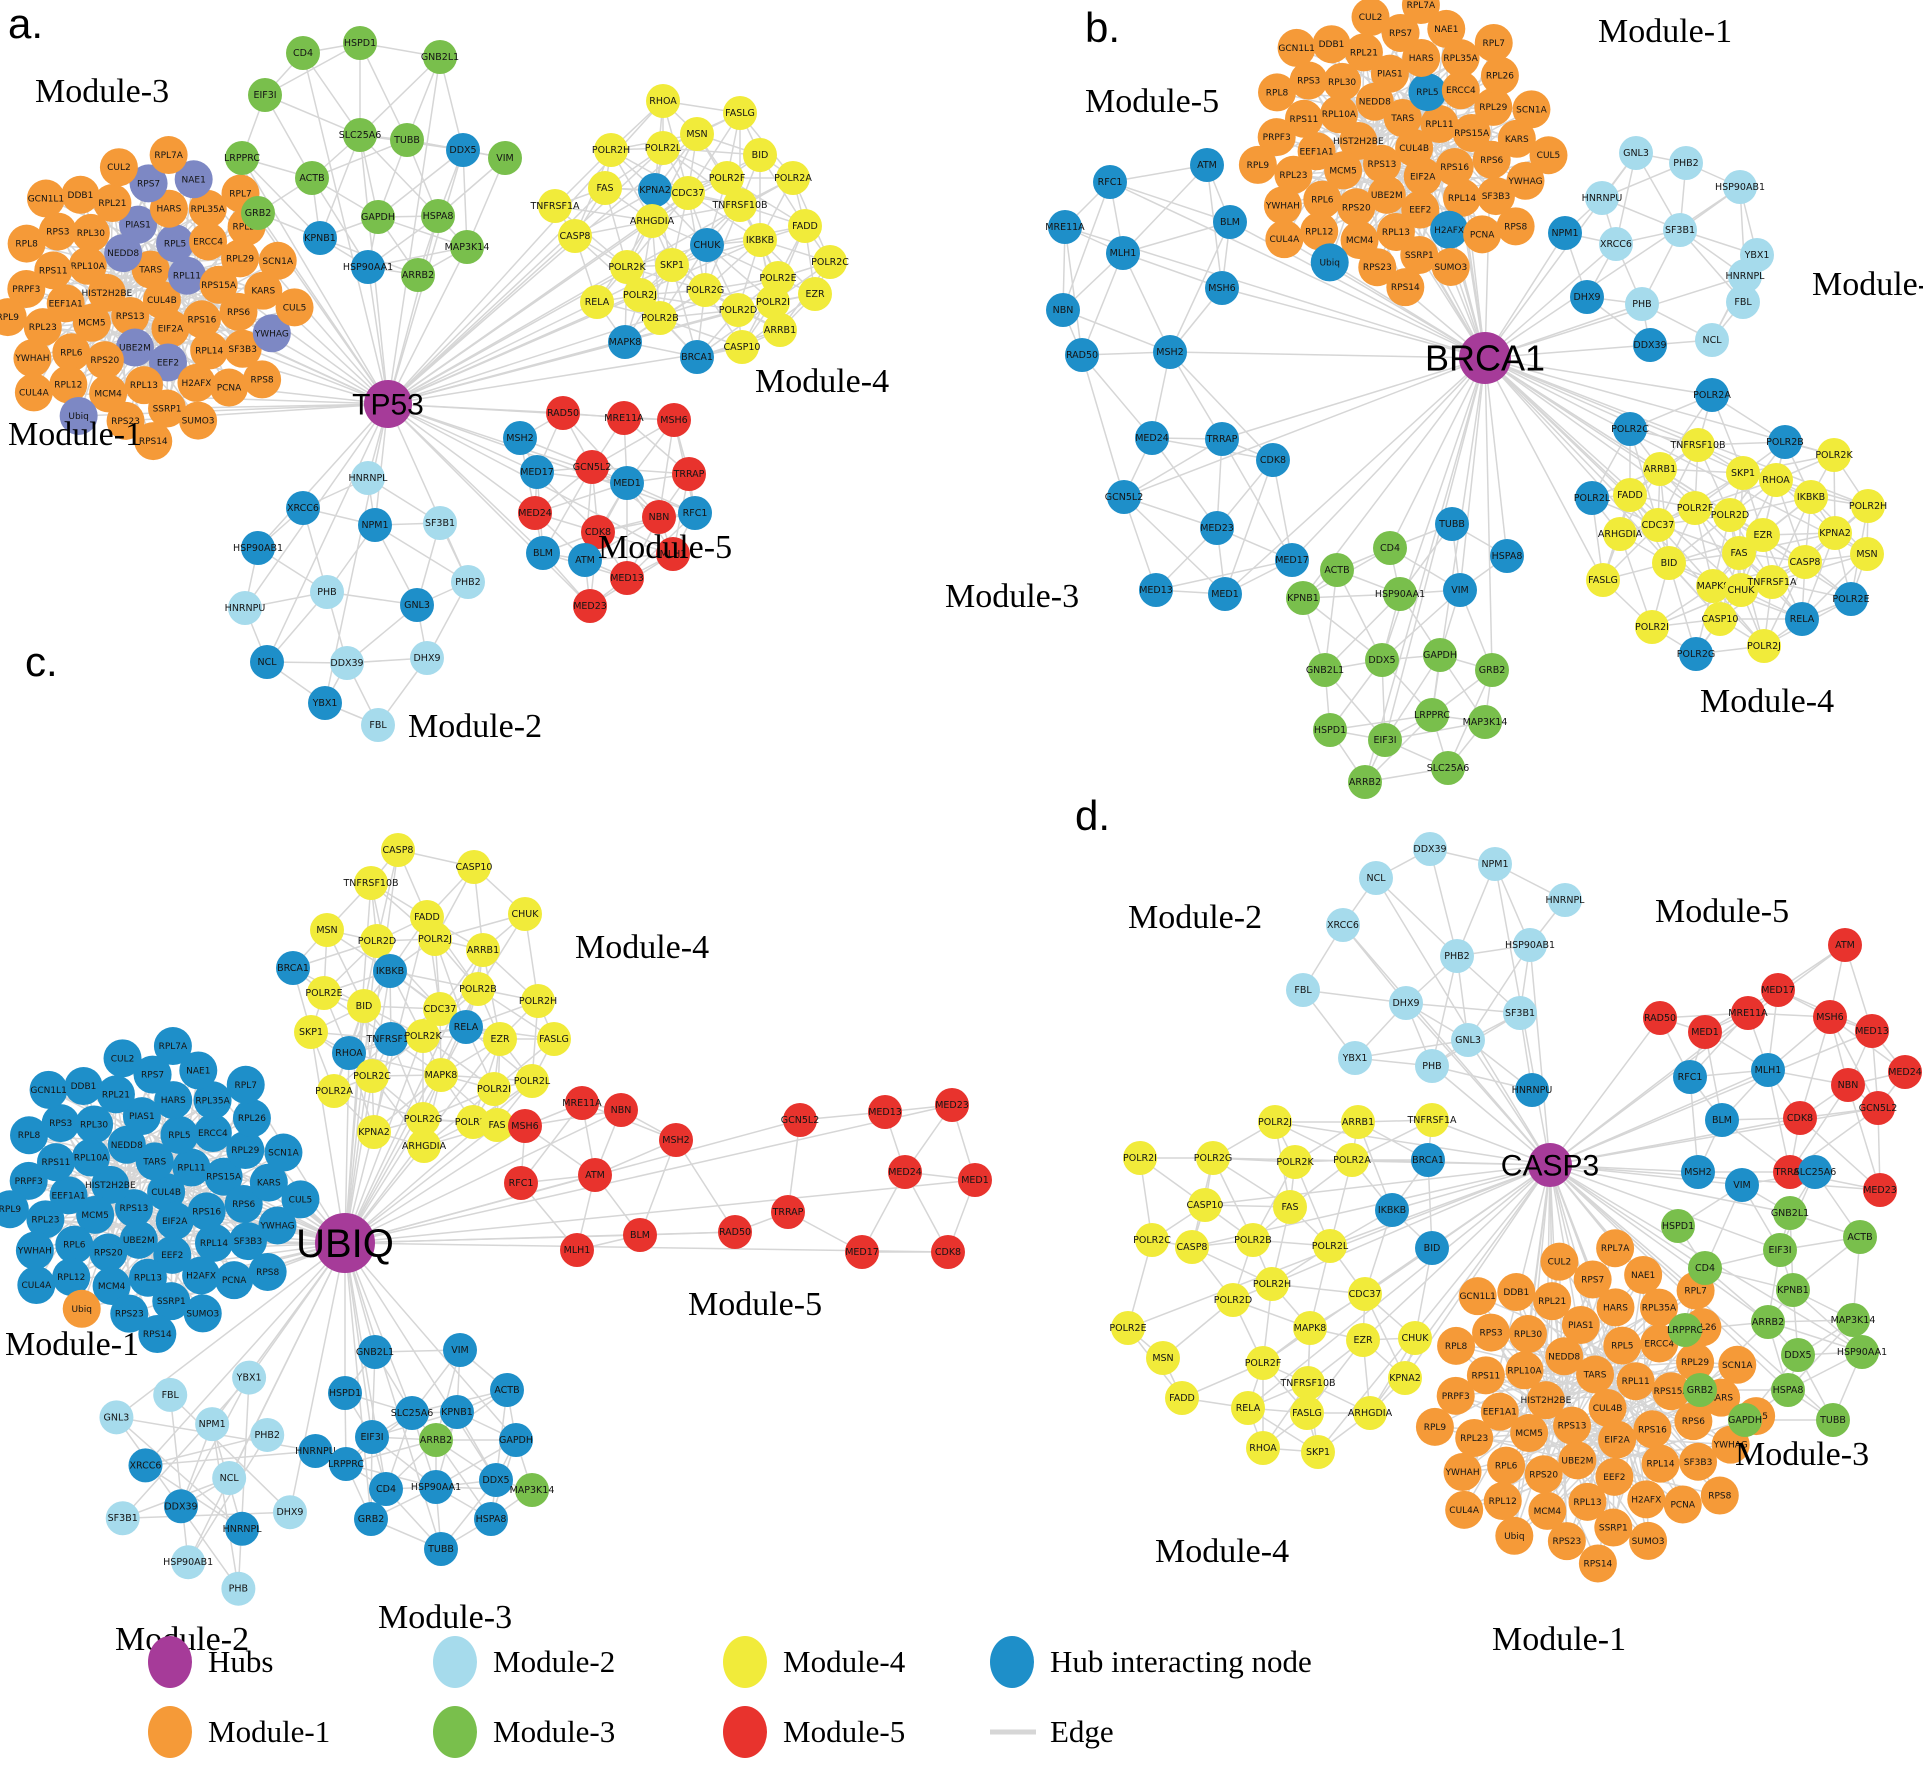  I want to click on node-VIM, so click(460, 1350).